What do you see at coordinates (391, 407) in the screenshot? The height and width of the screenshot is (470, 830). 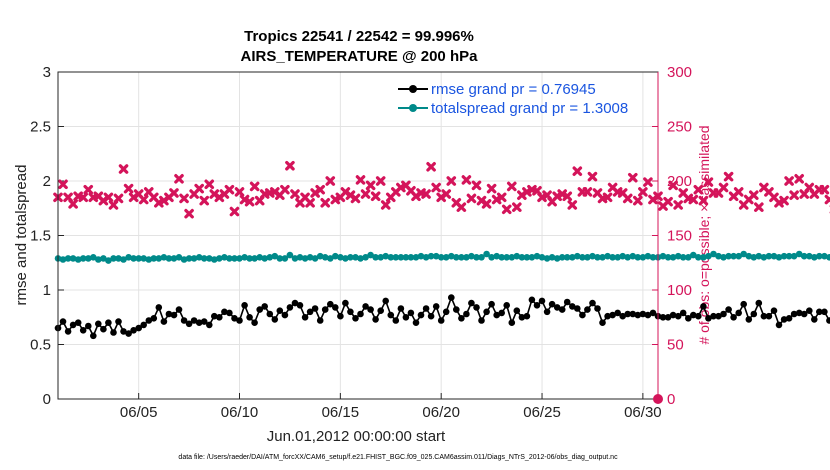 I see `x-axis-ticks: 06/05 06/10 06/15 06/20 06/25 06/30` at bounding box center [391, 407].